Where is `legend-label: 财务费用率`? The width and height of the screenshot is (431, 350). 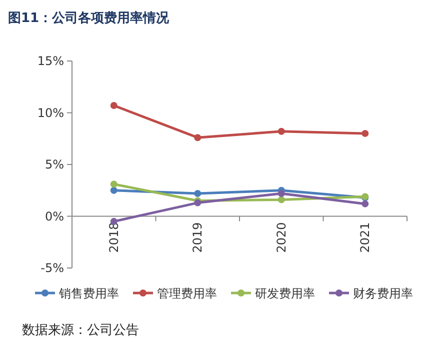
legend-label: 财务费用率 is located at coordinates (383, 293).